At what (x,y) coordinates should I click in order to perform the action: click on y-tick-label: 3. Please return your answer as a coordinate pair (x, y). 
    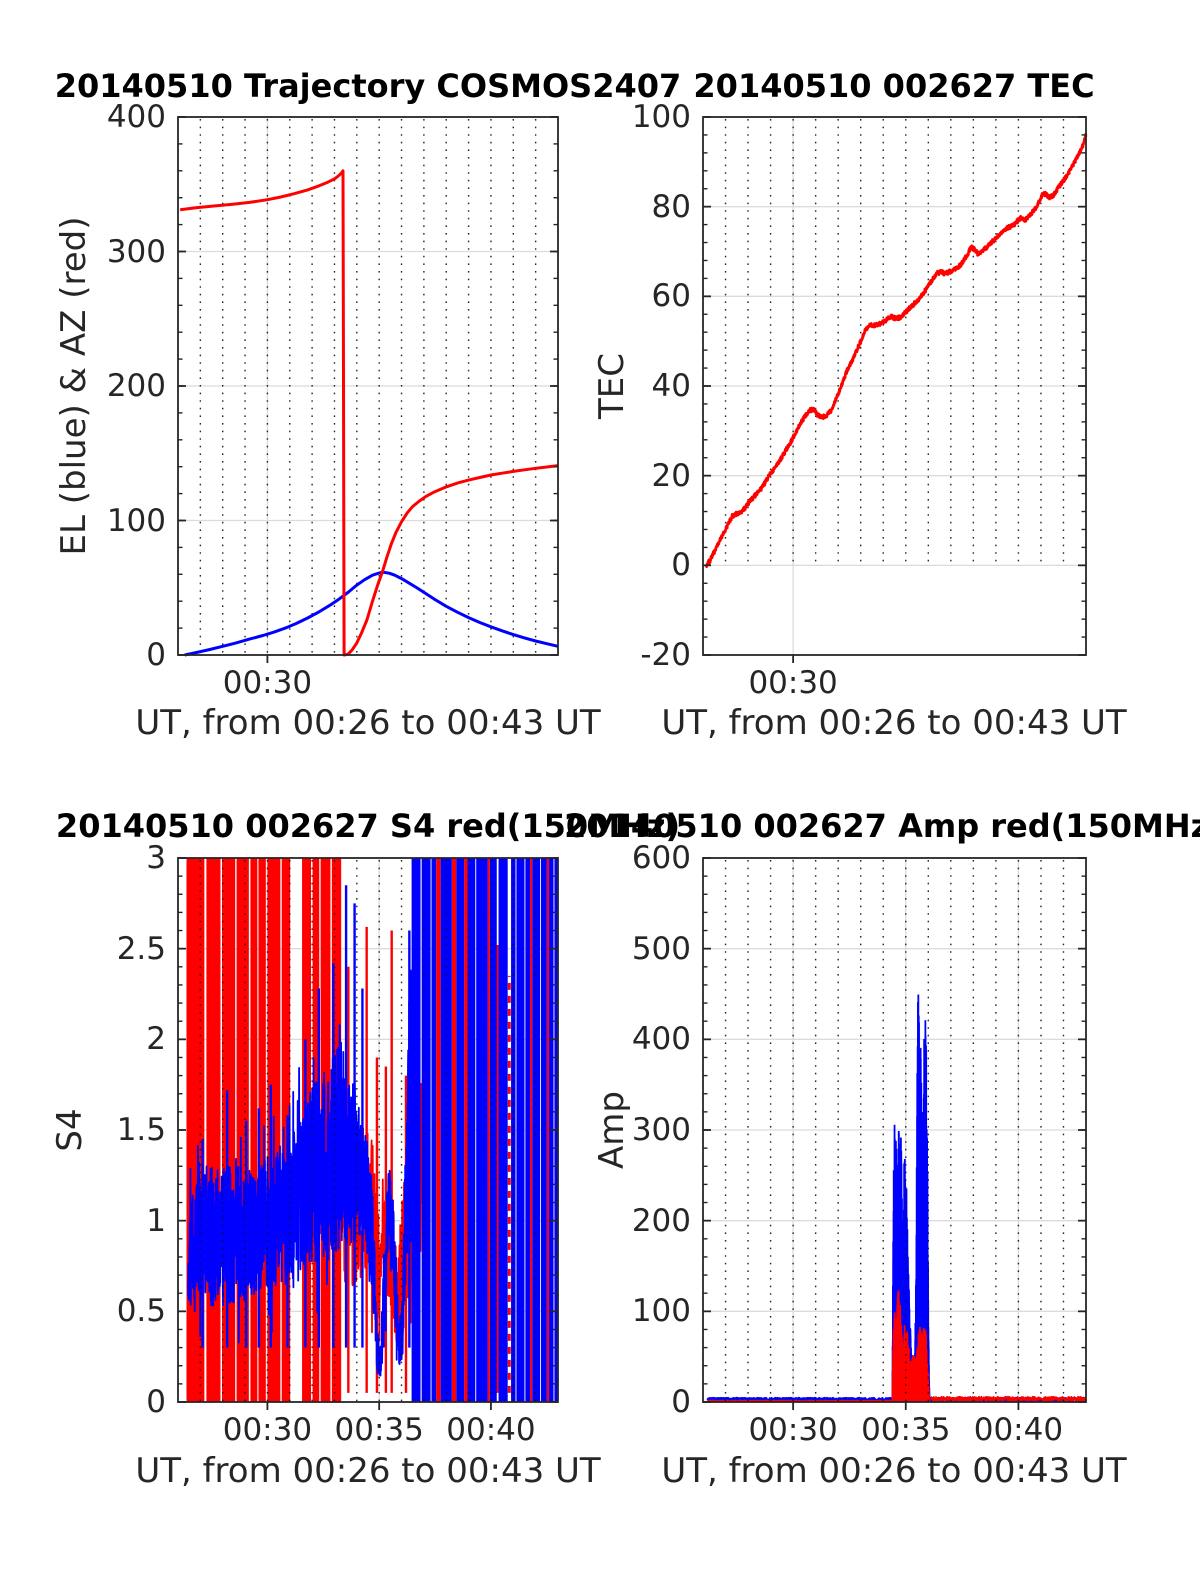
    Looking at the image, I should click on (156, 858).